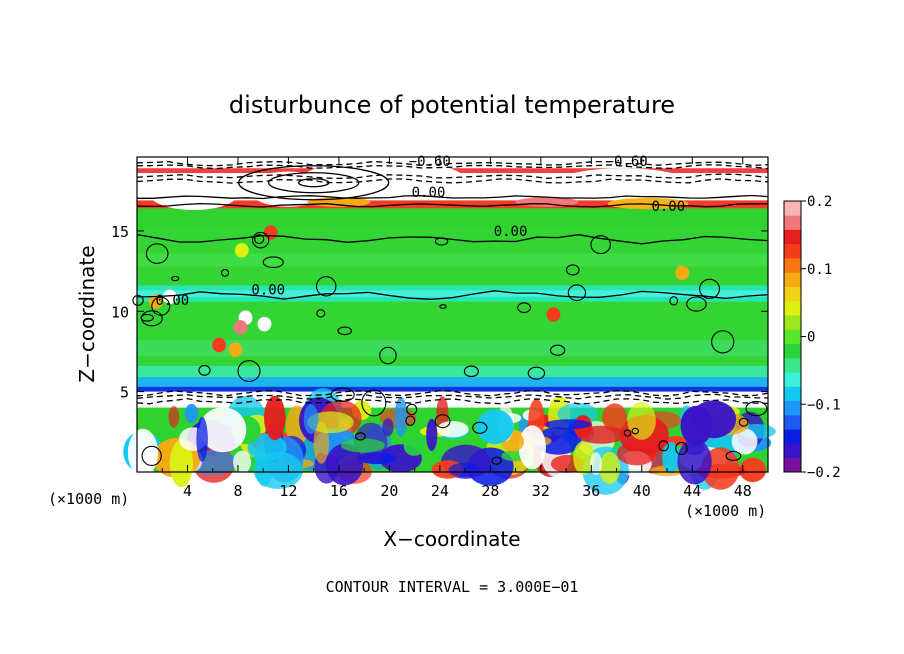 This screenshot has width=904, height=654. What do you see at coordinates (819, 270) in the screenshot?
I see `colorbar-tick-label: 0.1` at bounding box center [819, 270].